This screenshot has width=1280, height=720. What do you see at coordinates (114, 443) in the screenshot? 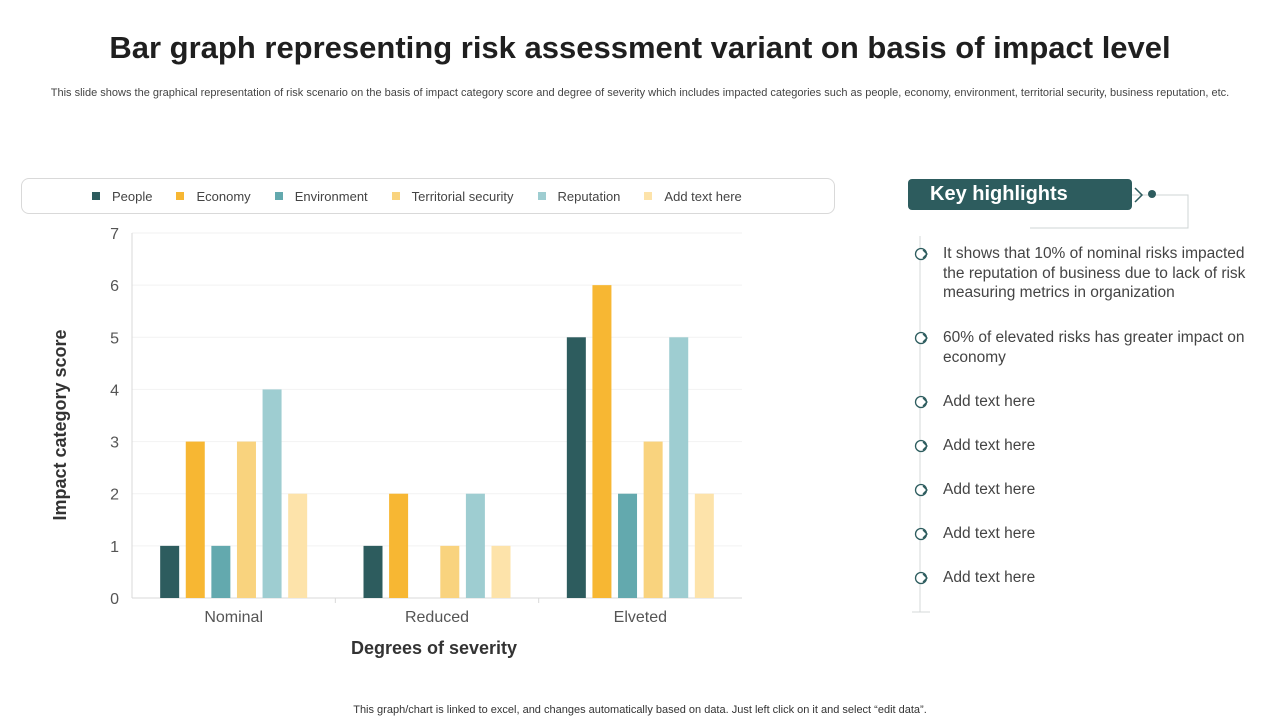
I see `y-tick-label: 3` at bounding box center [114, 443].